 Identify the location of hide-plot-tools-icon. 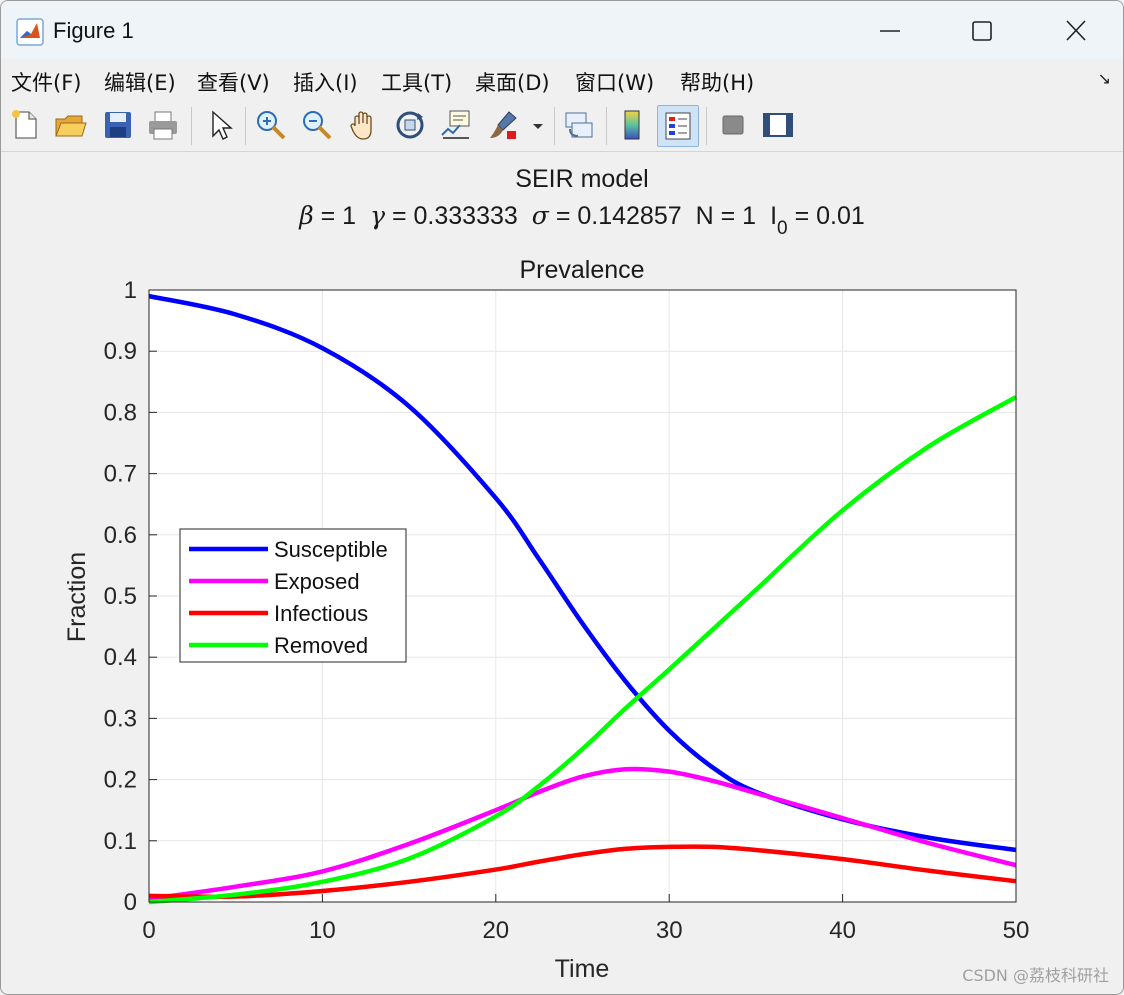
(733, 125).